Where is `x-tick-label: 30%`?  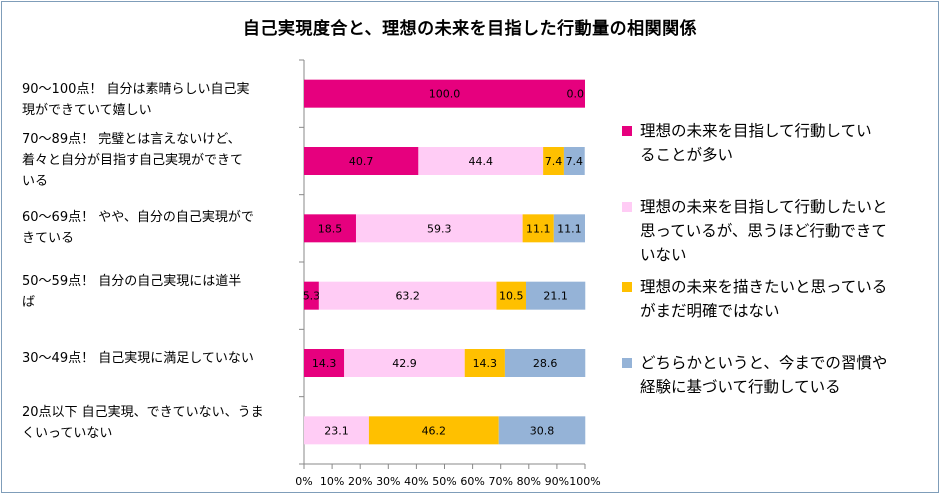
x-tick-label: 30% is located at coordinates (388, 481).